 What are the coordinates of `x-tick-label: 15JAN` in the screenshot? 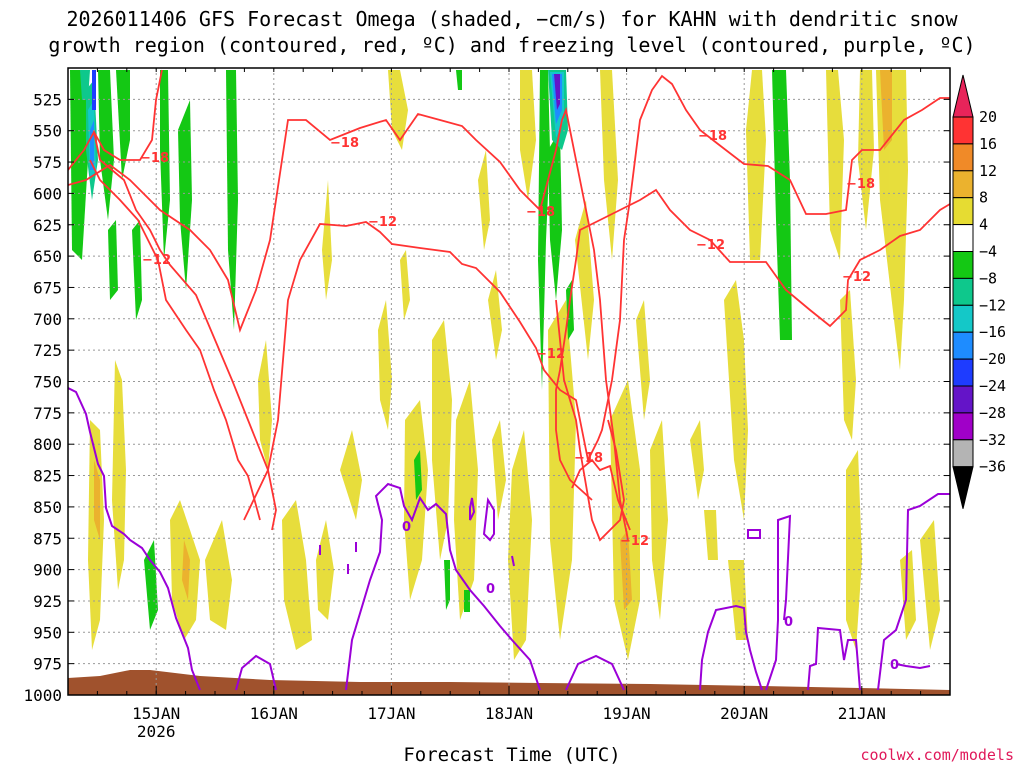 It's located at (156, 713).